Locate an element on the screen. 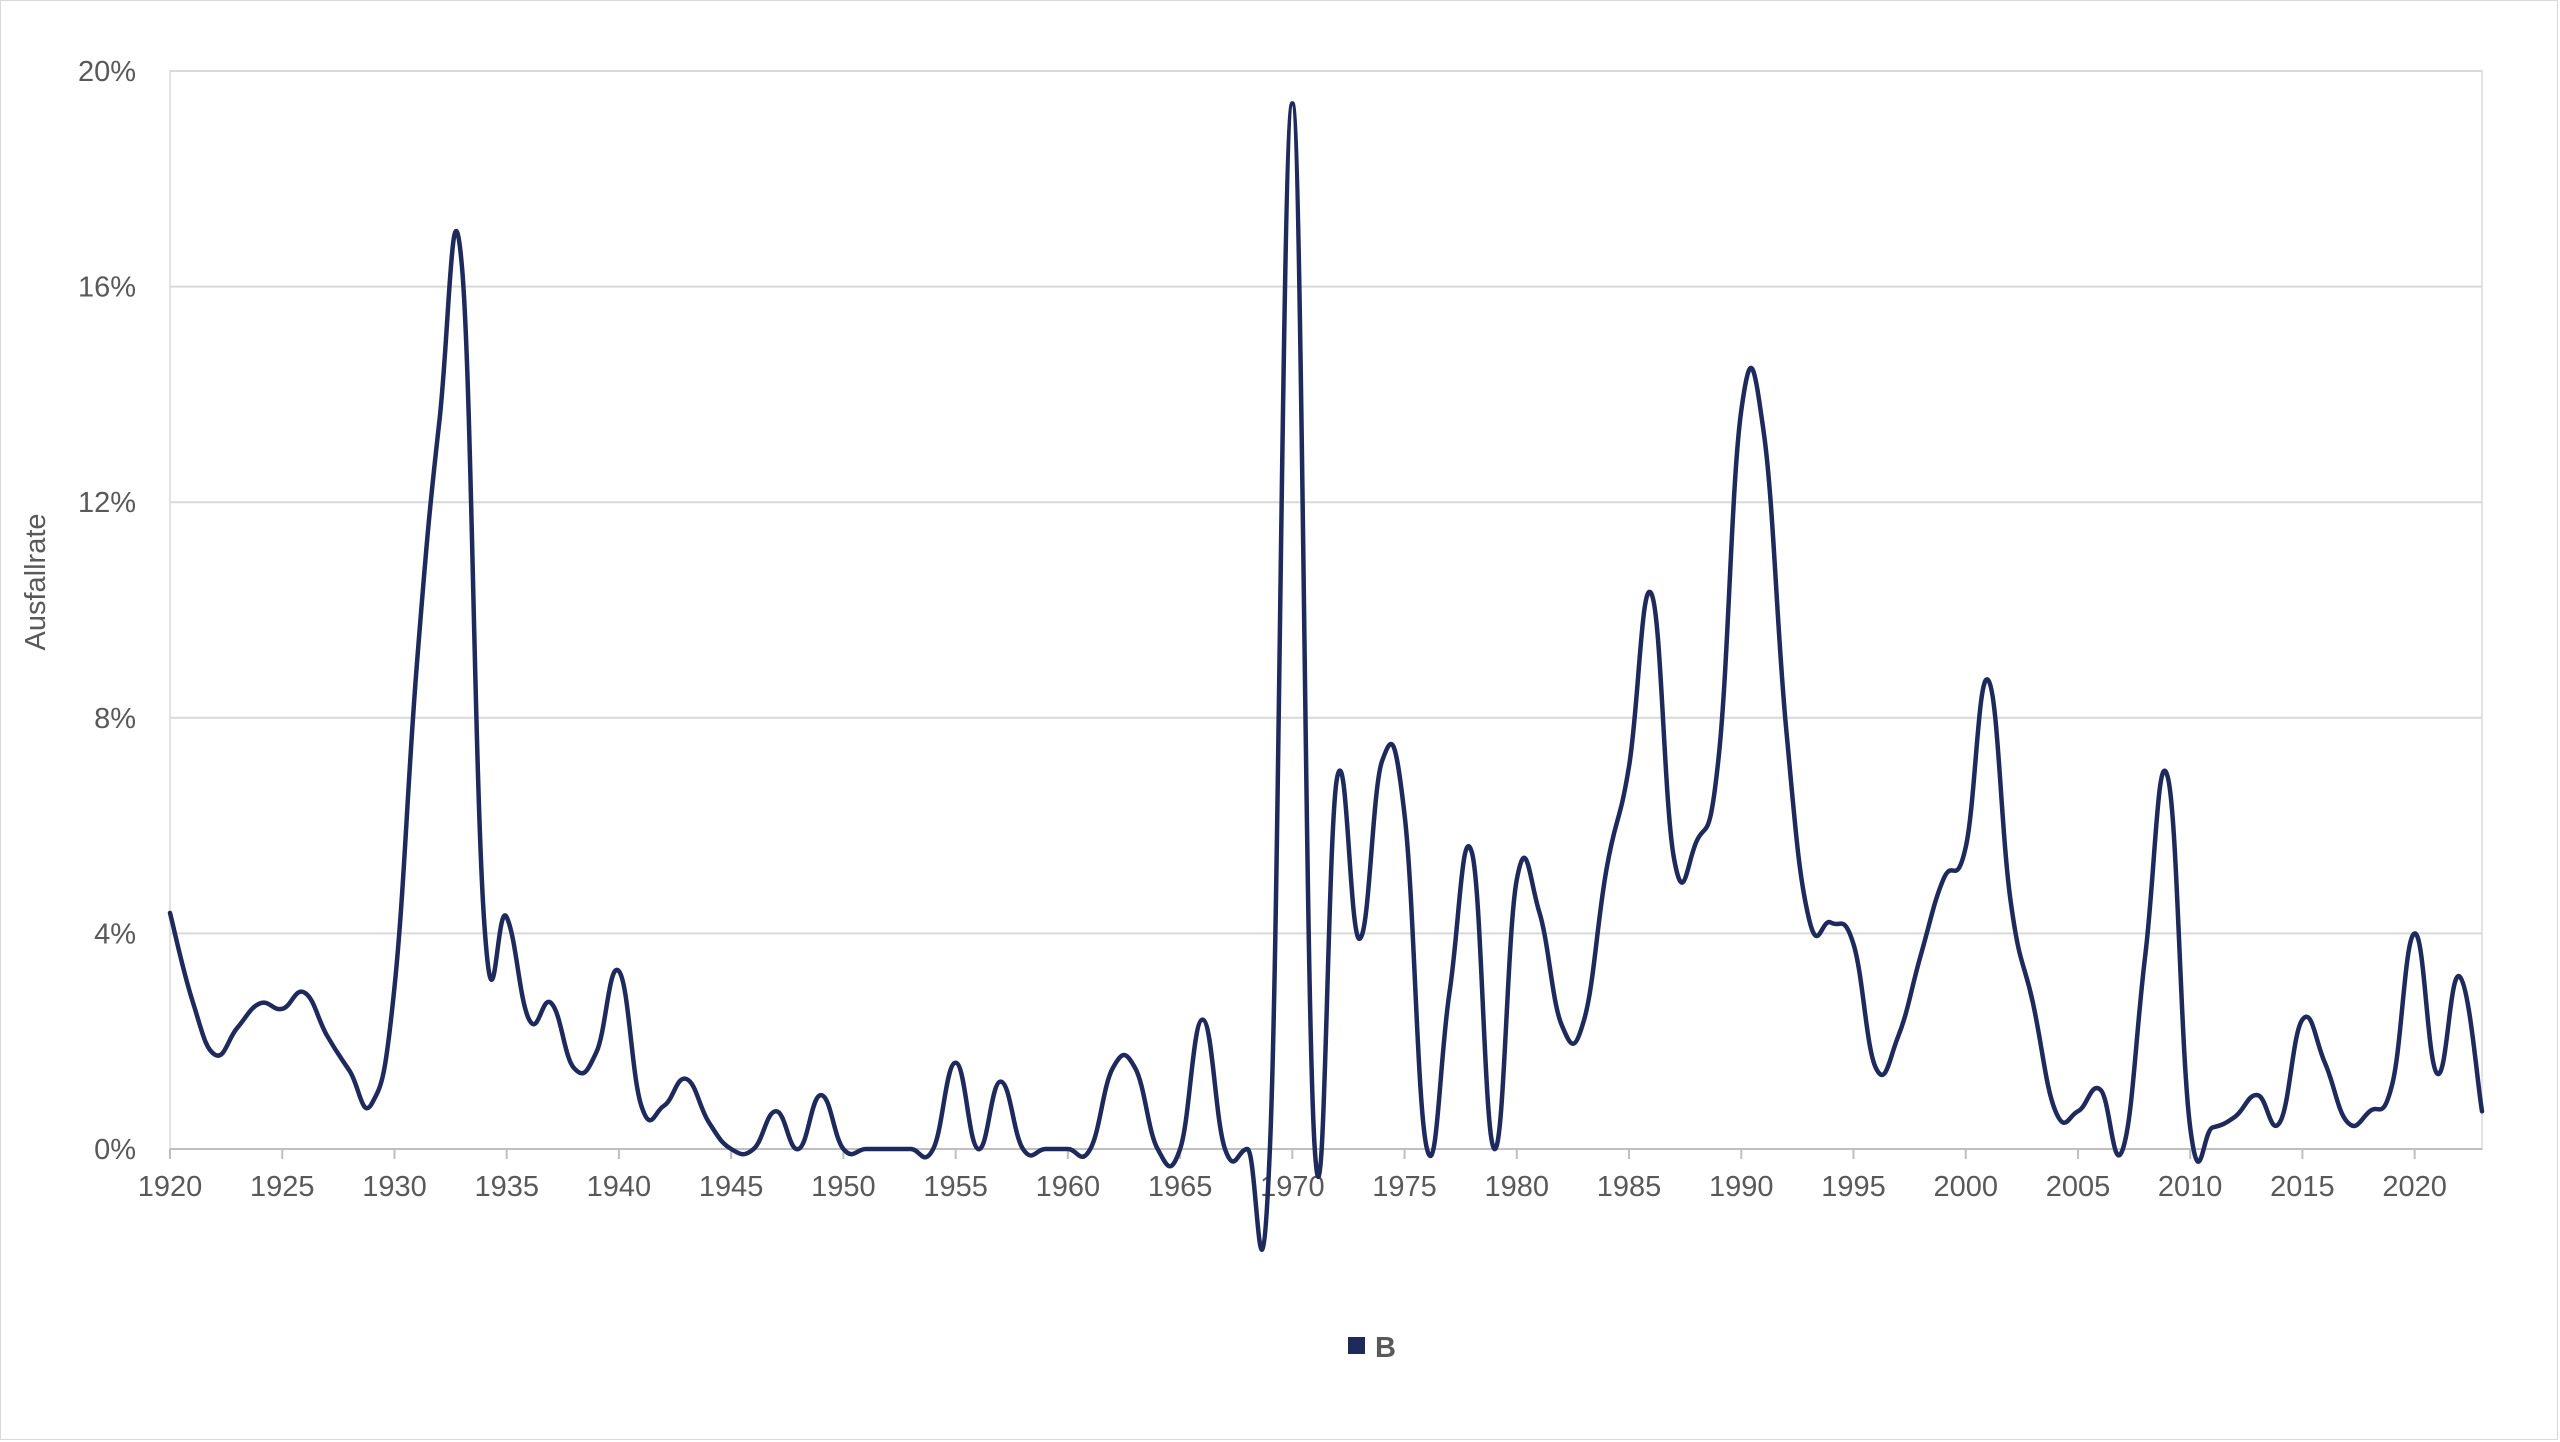 This screenshot has width=2560, height=1442. x-tick-label: 1940 is located at coordinates (619, 1187).